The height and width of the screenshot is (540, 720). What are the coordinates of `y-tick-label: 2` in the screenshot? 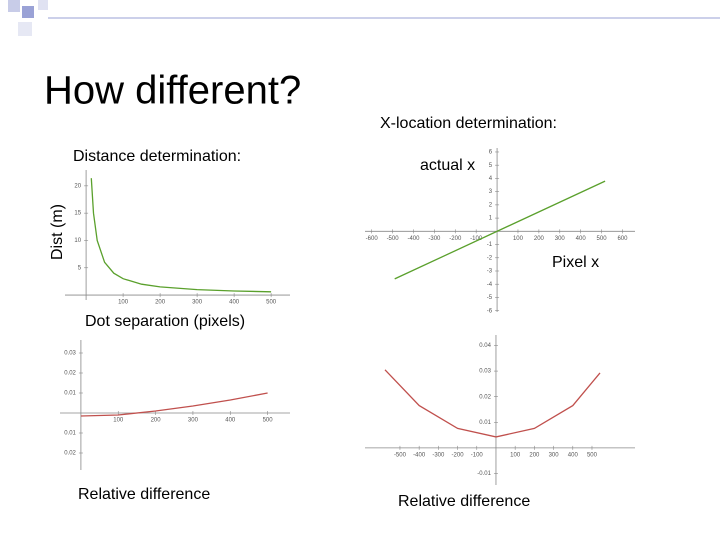 It's located at (491, 205).